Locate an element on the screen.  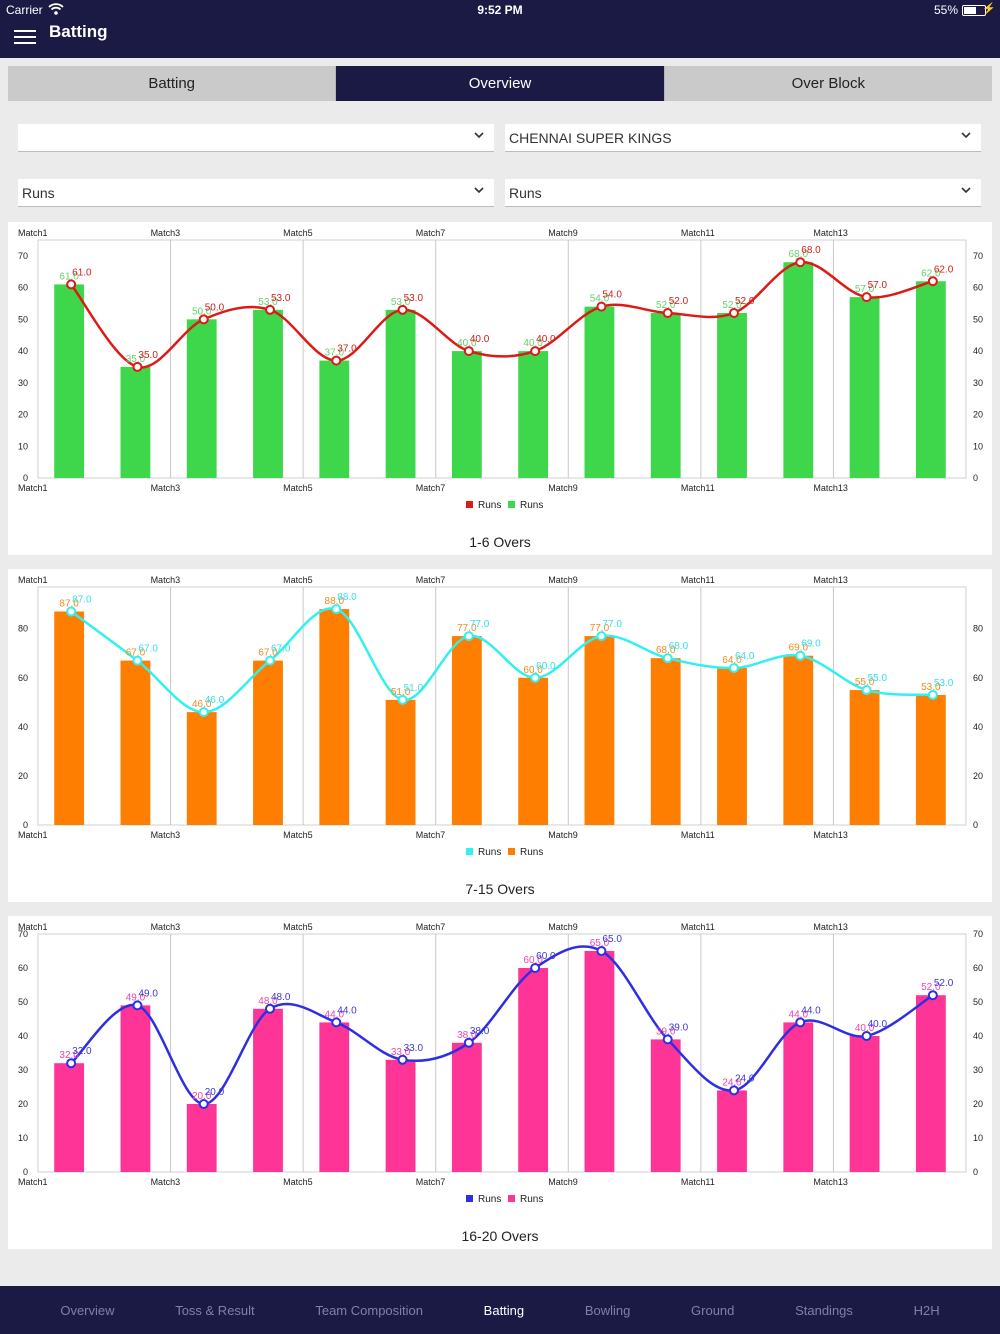
bar-data-label: 44.0 is located at coordinates (335, 1014).